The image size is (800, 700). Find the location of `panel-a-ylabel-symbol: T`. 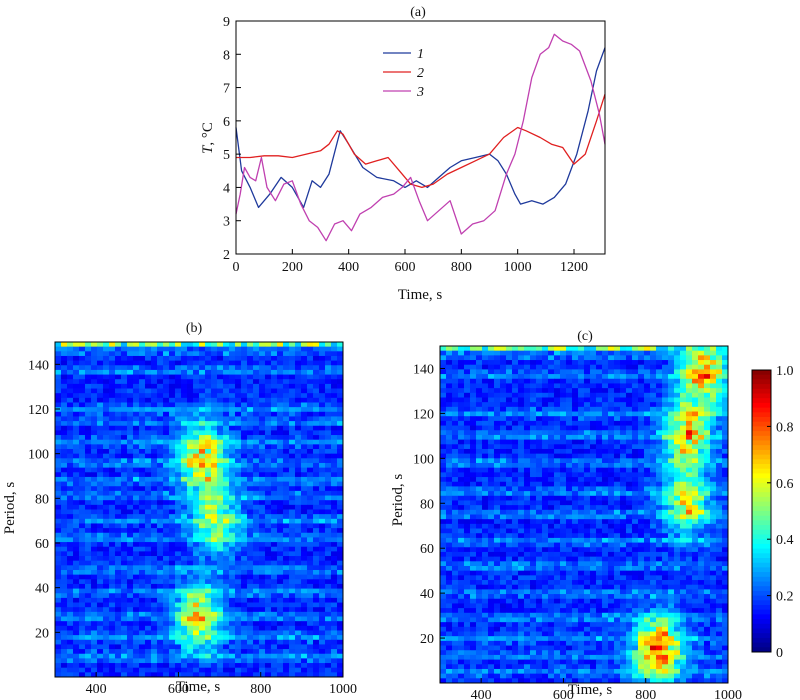

panel-a-ylabel-symbol: T is located at coordinates (208, 149).